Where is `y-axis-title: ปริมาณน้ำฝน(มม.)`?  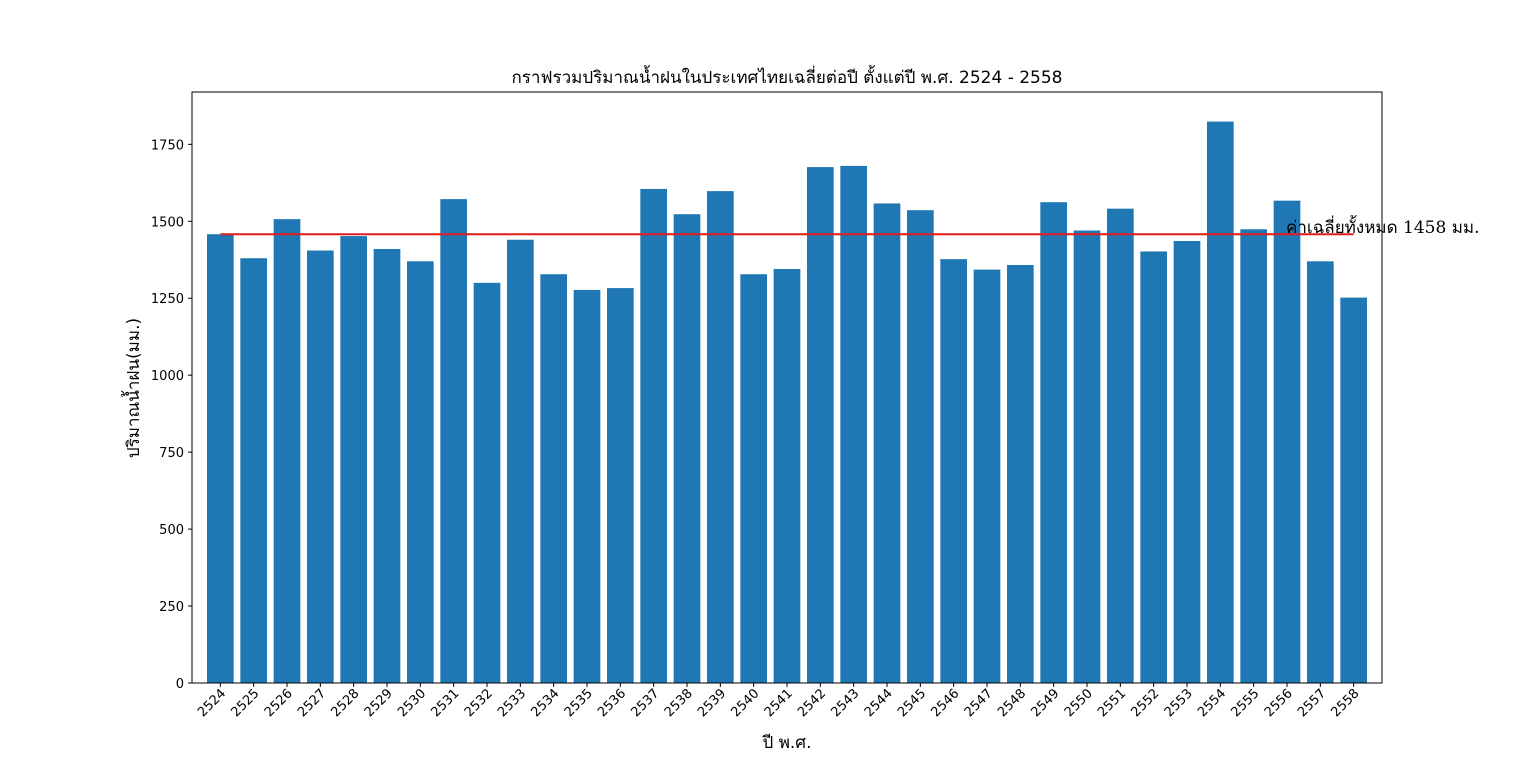
y-axis-title: ปริมาณน้ำฝน(มม.) is located at coordinates (132, 388).